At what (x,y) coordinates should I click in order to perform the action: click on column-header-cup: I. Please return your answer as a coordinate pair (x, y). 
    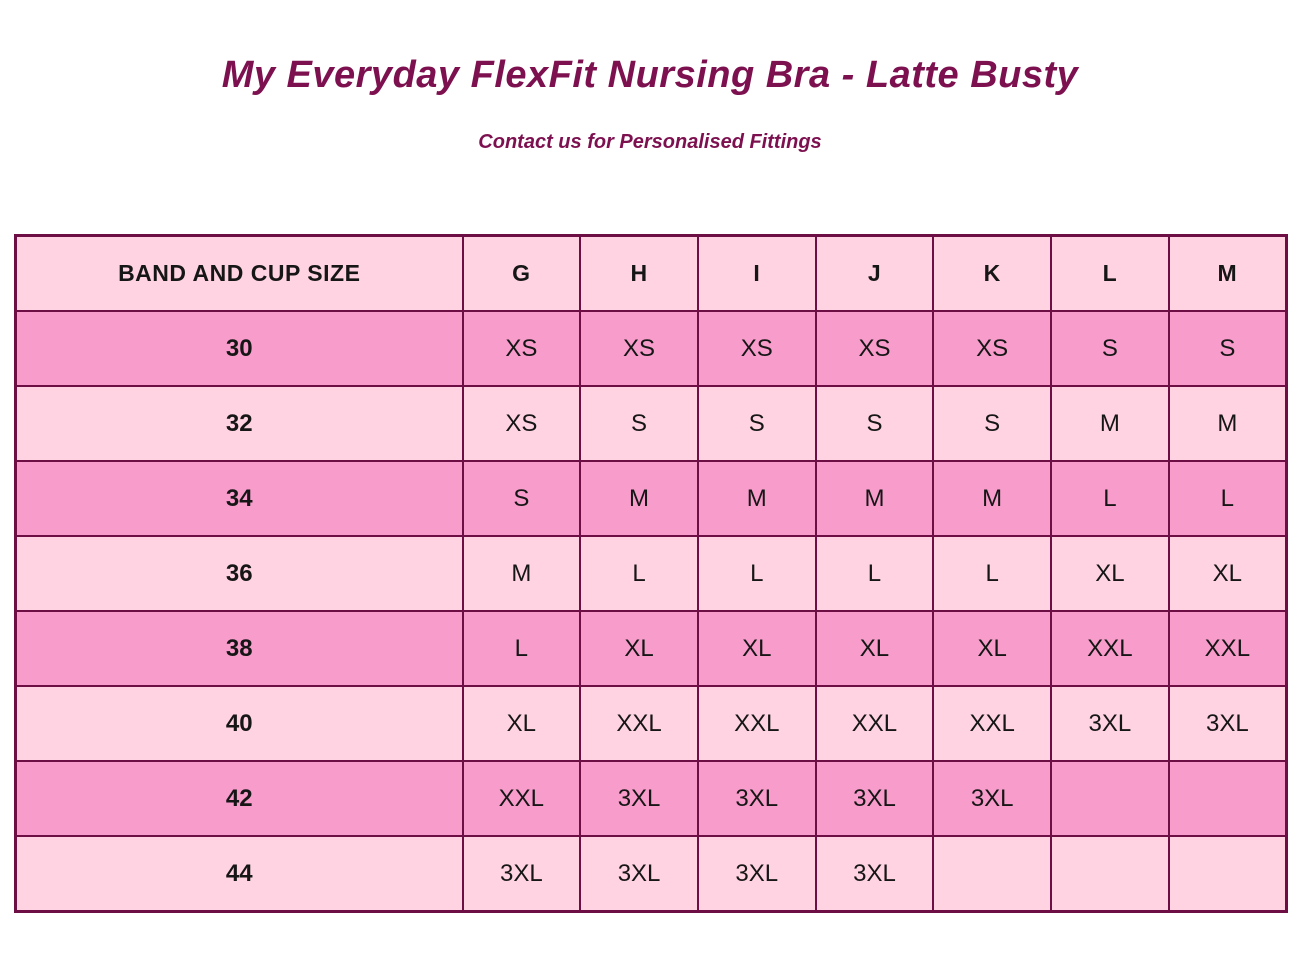
    Looking at the image, I should click on (756, 273).